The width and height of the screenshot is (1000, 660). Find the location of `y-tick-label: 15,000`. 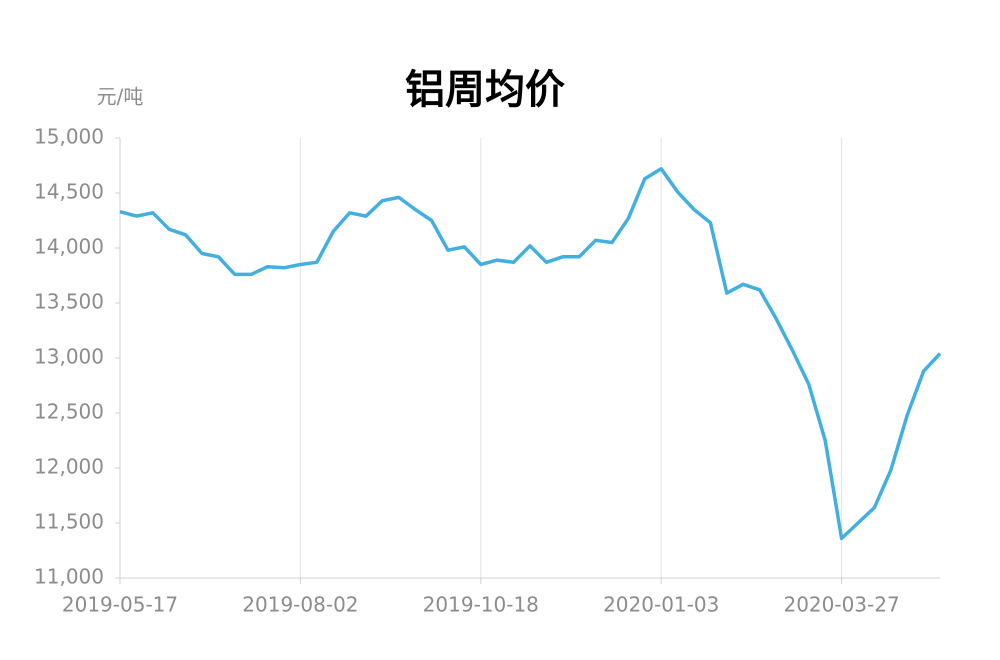

y-tick-label: 15,000 is located at coordinates (69, 137).